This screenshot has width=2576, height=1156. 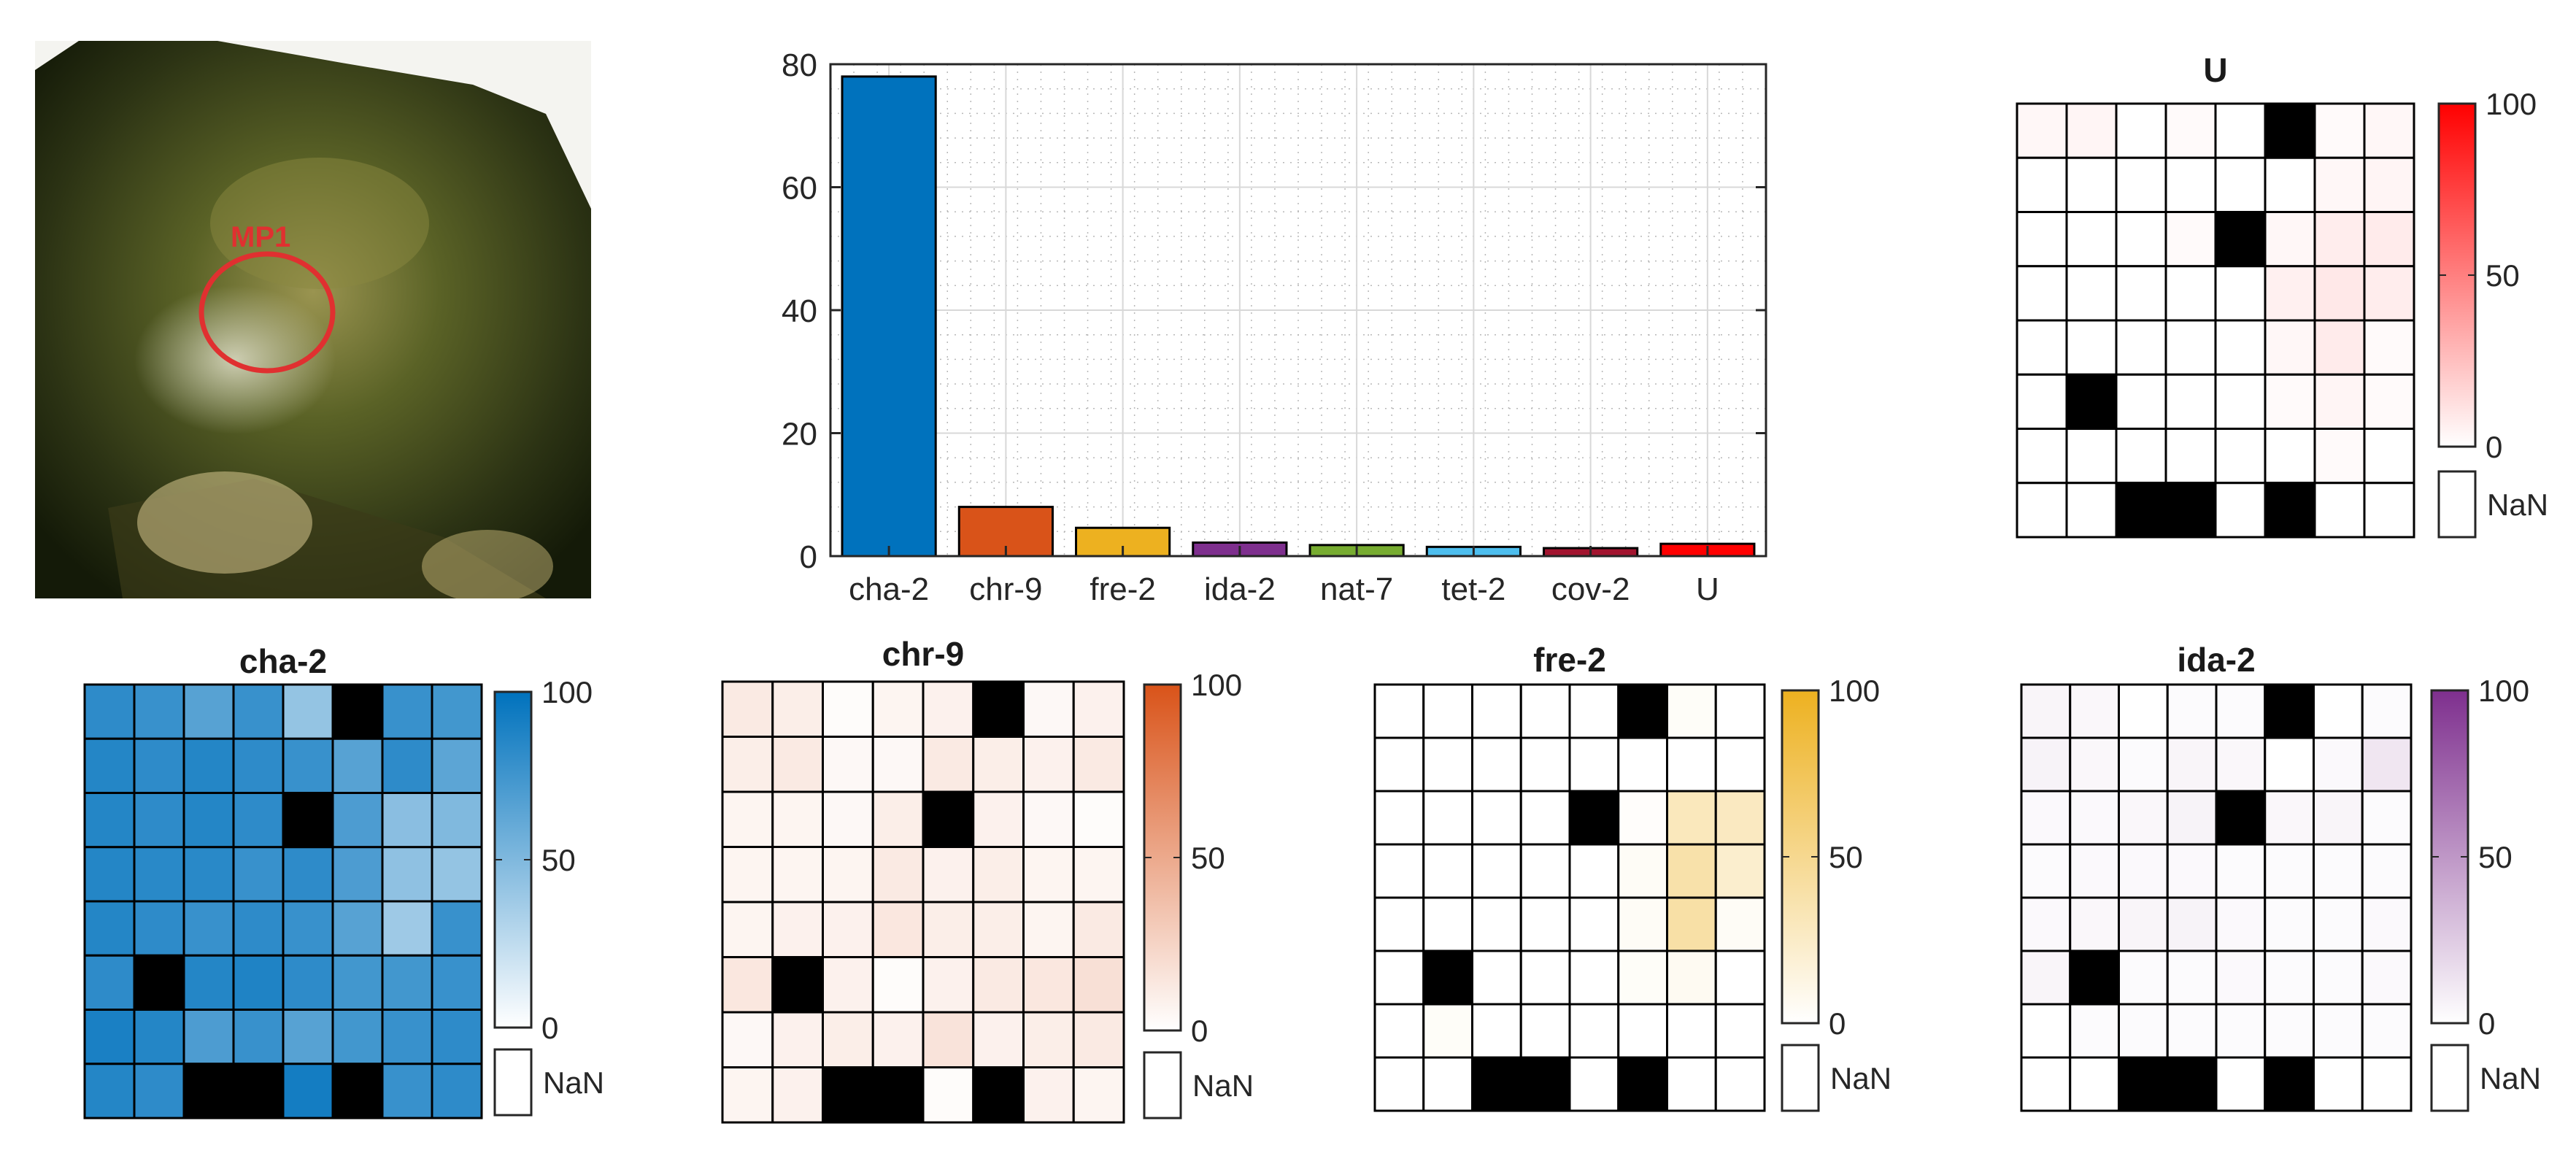 What do you see at coordinates (2503, 275) in the screenshot?
I see `colorbar-tick-label: 50` at bounding box center [2503, 275].